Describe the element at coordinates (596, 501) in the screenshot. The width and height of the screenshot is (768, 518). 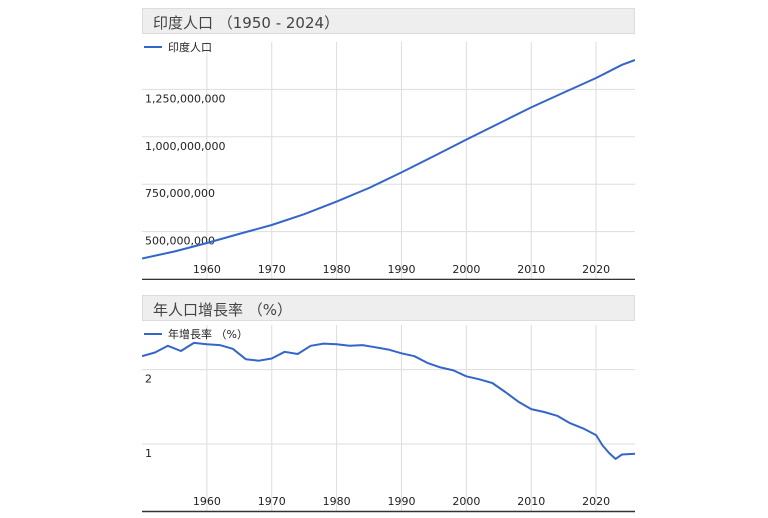
I see `growth-xtick-label: 2020` at that location.